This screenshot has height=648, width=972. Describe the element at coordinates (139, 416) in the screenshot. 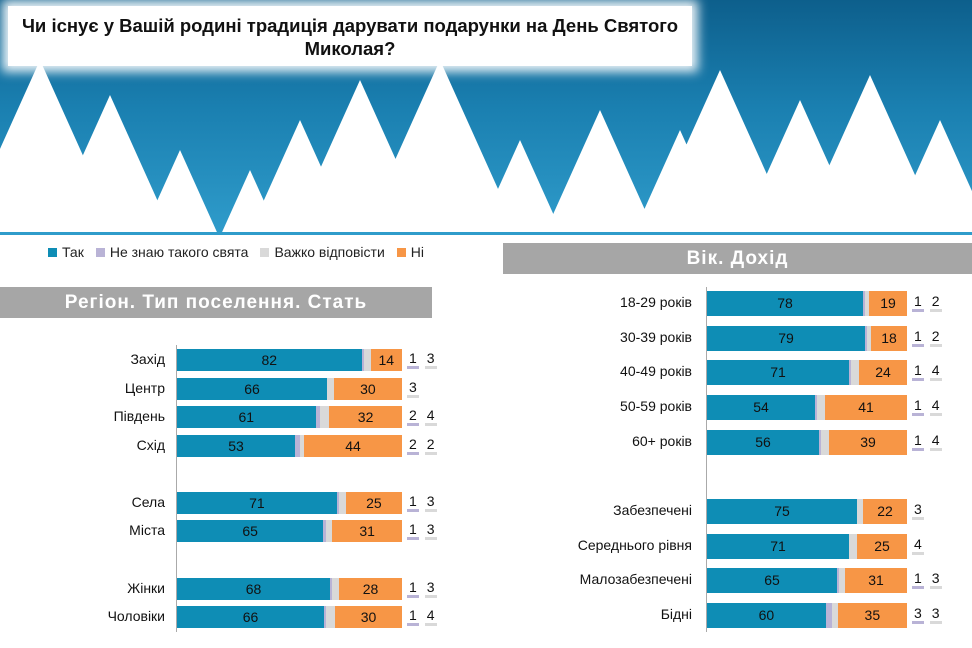

I see `category-label: Південь` at that location.